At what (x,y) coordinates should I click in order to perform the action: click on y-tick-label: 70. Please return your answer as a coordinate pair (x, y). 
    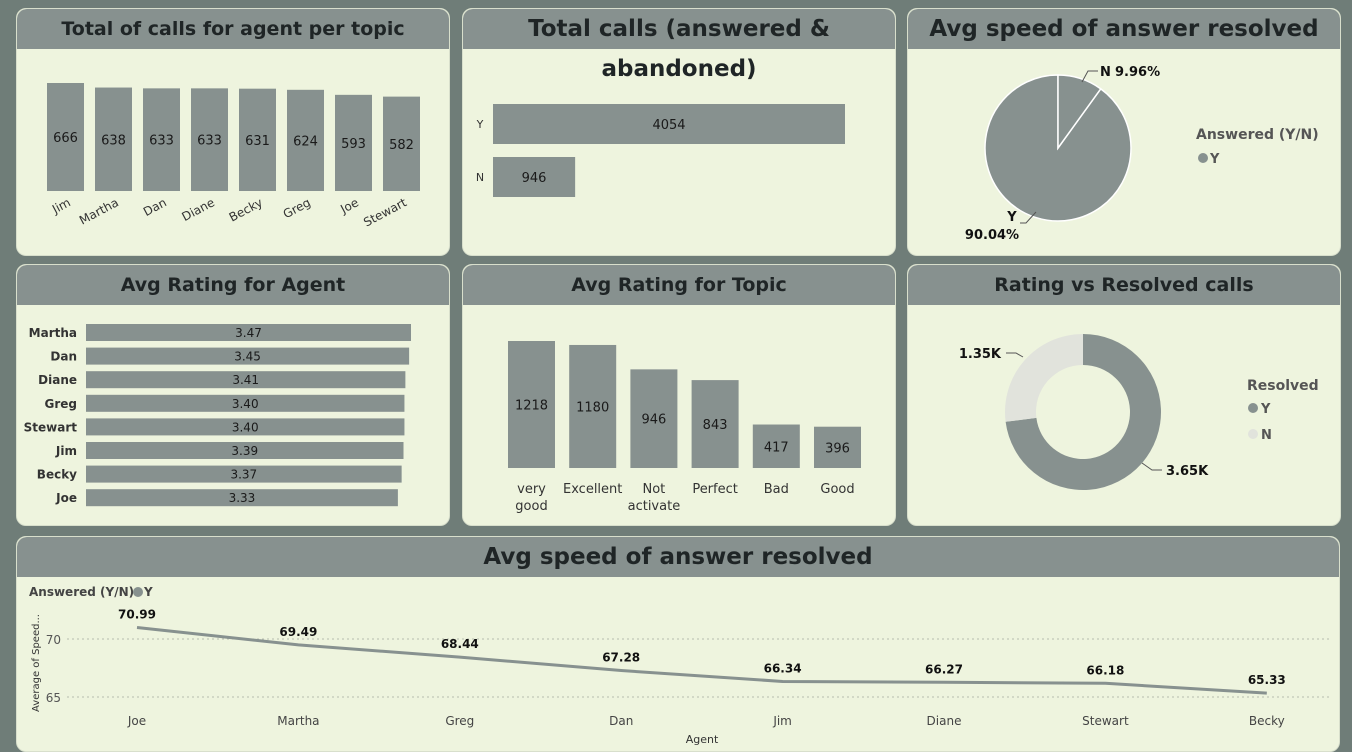
    Looking at the image, I should click on (53, 640).